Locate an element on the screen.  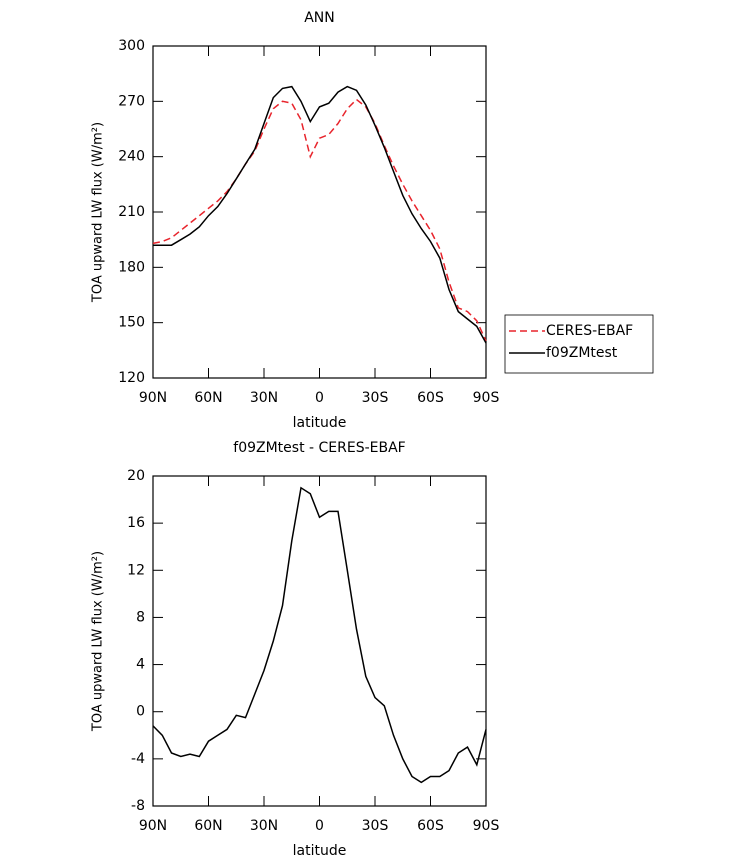
y-tick-label: -4 is located at coordinates (138, 759).